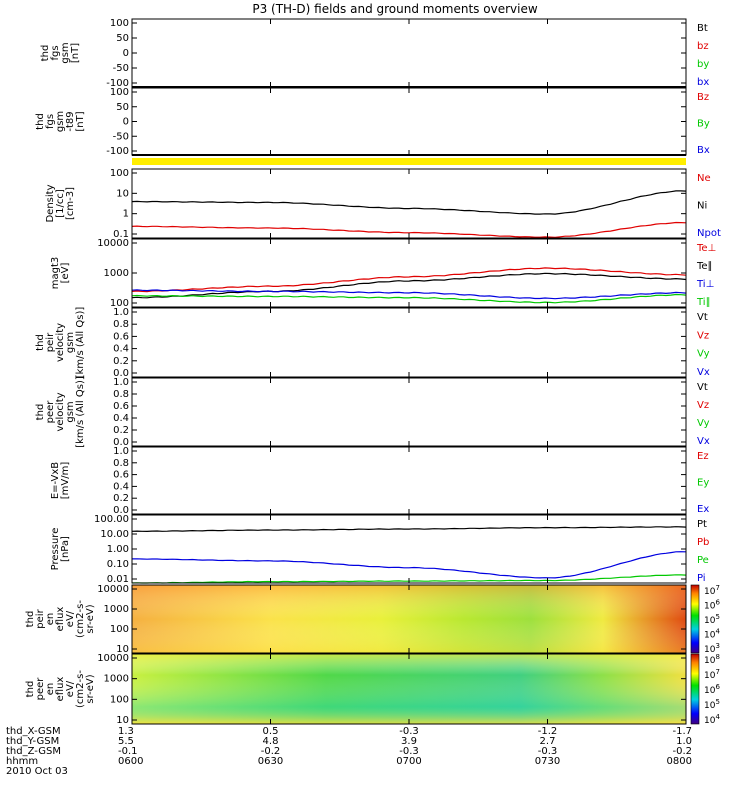 The height and width of the screenshot is (800, 750). I want to click on ephem-value: 0.5, so click(271, 731).